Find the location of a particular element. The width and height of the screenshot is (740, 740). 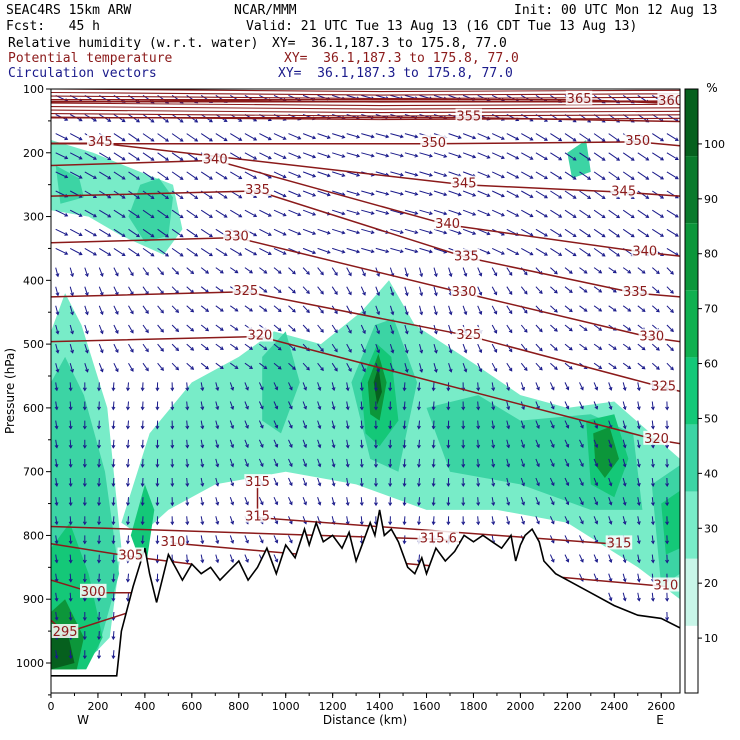

colorbar-tick-label: 80 is located at coordinates (711, 254).